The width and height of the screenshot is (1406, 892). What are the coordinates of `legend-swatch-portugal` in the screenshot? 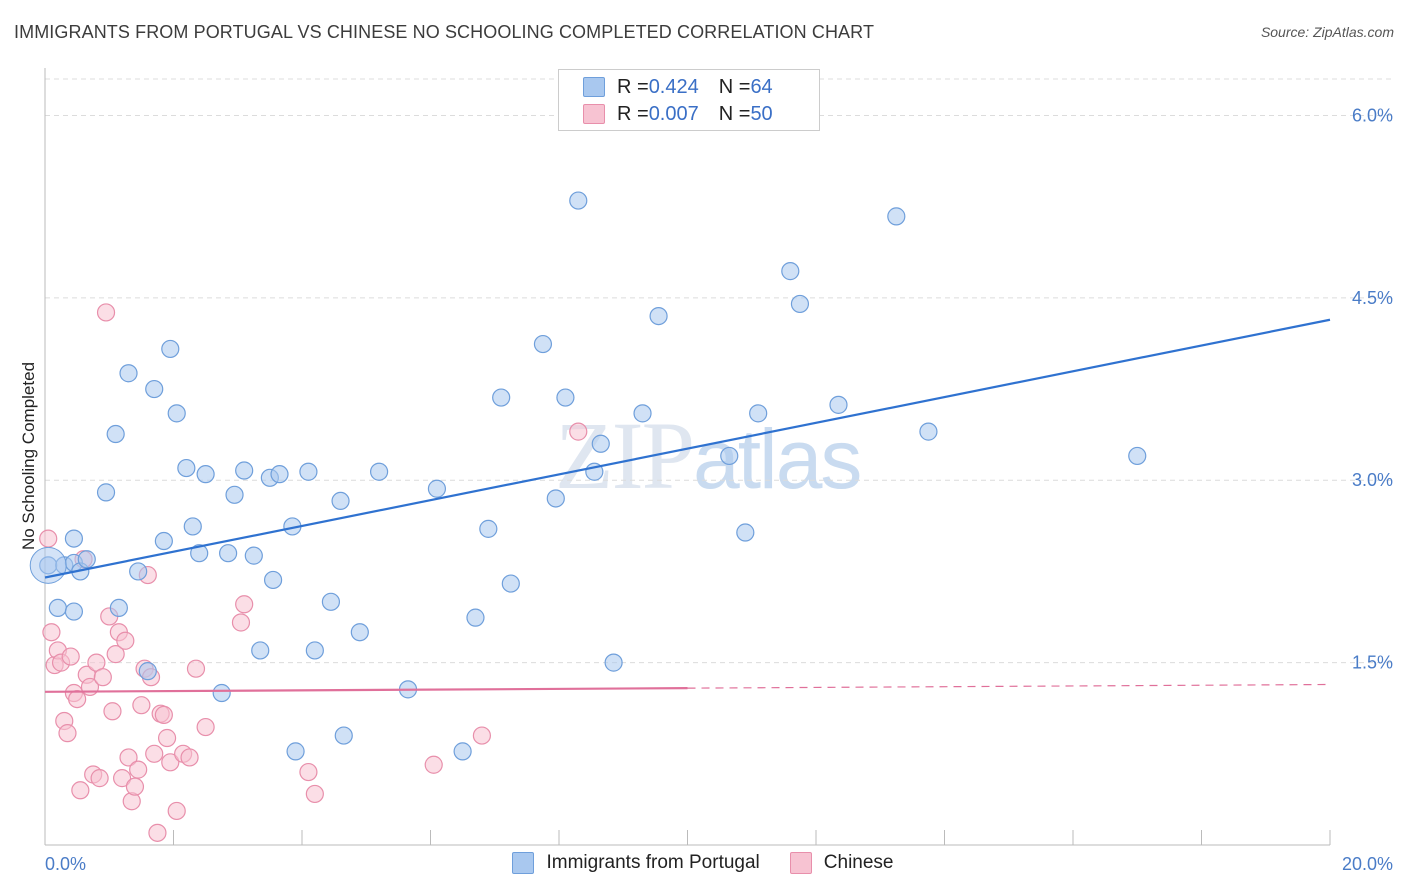 It's located at (523, 863).